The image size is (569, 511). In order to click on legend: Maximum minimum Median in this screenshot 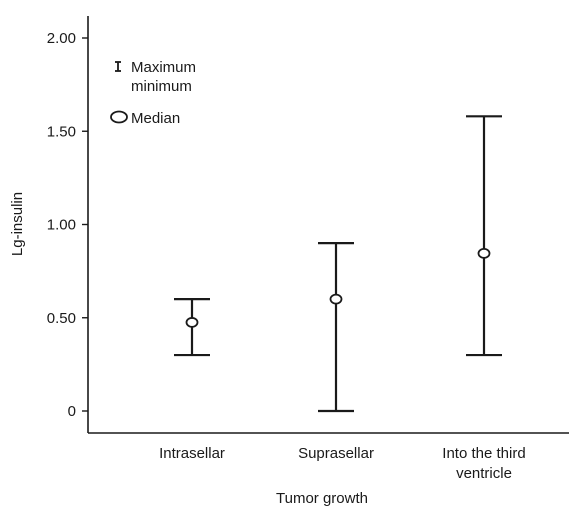, I will do `click(153, 93)`.